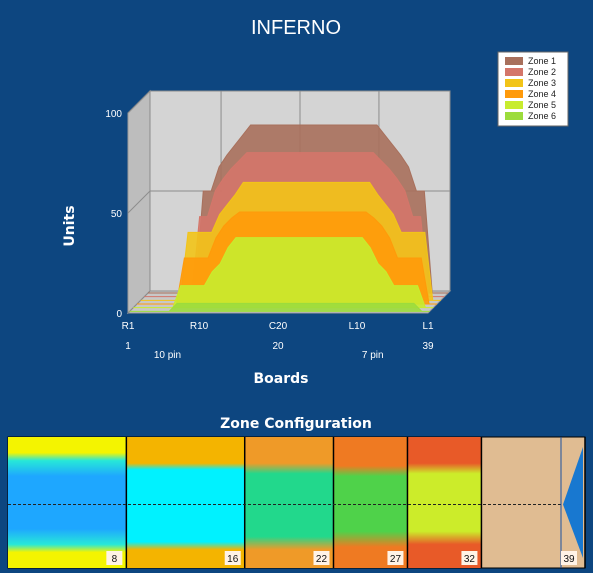 The height and width of the screenshot is (573, 593). What do you see at coordinates (128, 346) in the screenshot?
I see `x-board-number: 1` at bounding box center [128, 346].